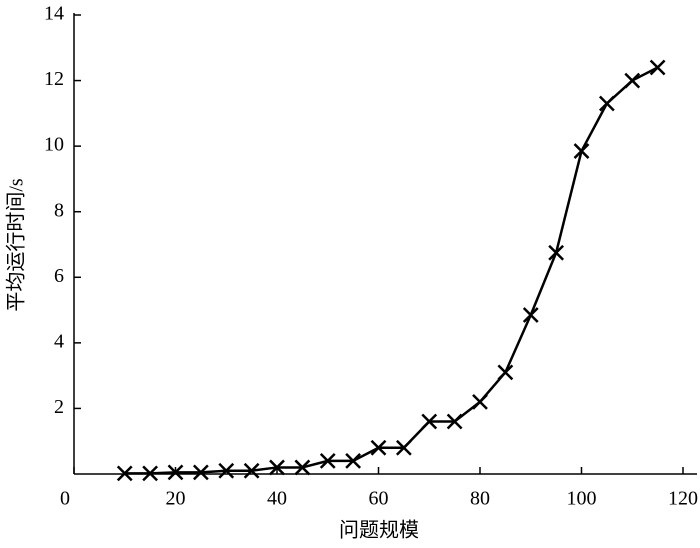 This screenshot has height=548, width=700. Describe the element at coordinates (54, 145) in the screenshot. I see `y-tick-label: 10` at that location.